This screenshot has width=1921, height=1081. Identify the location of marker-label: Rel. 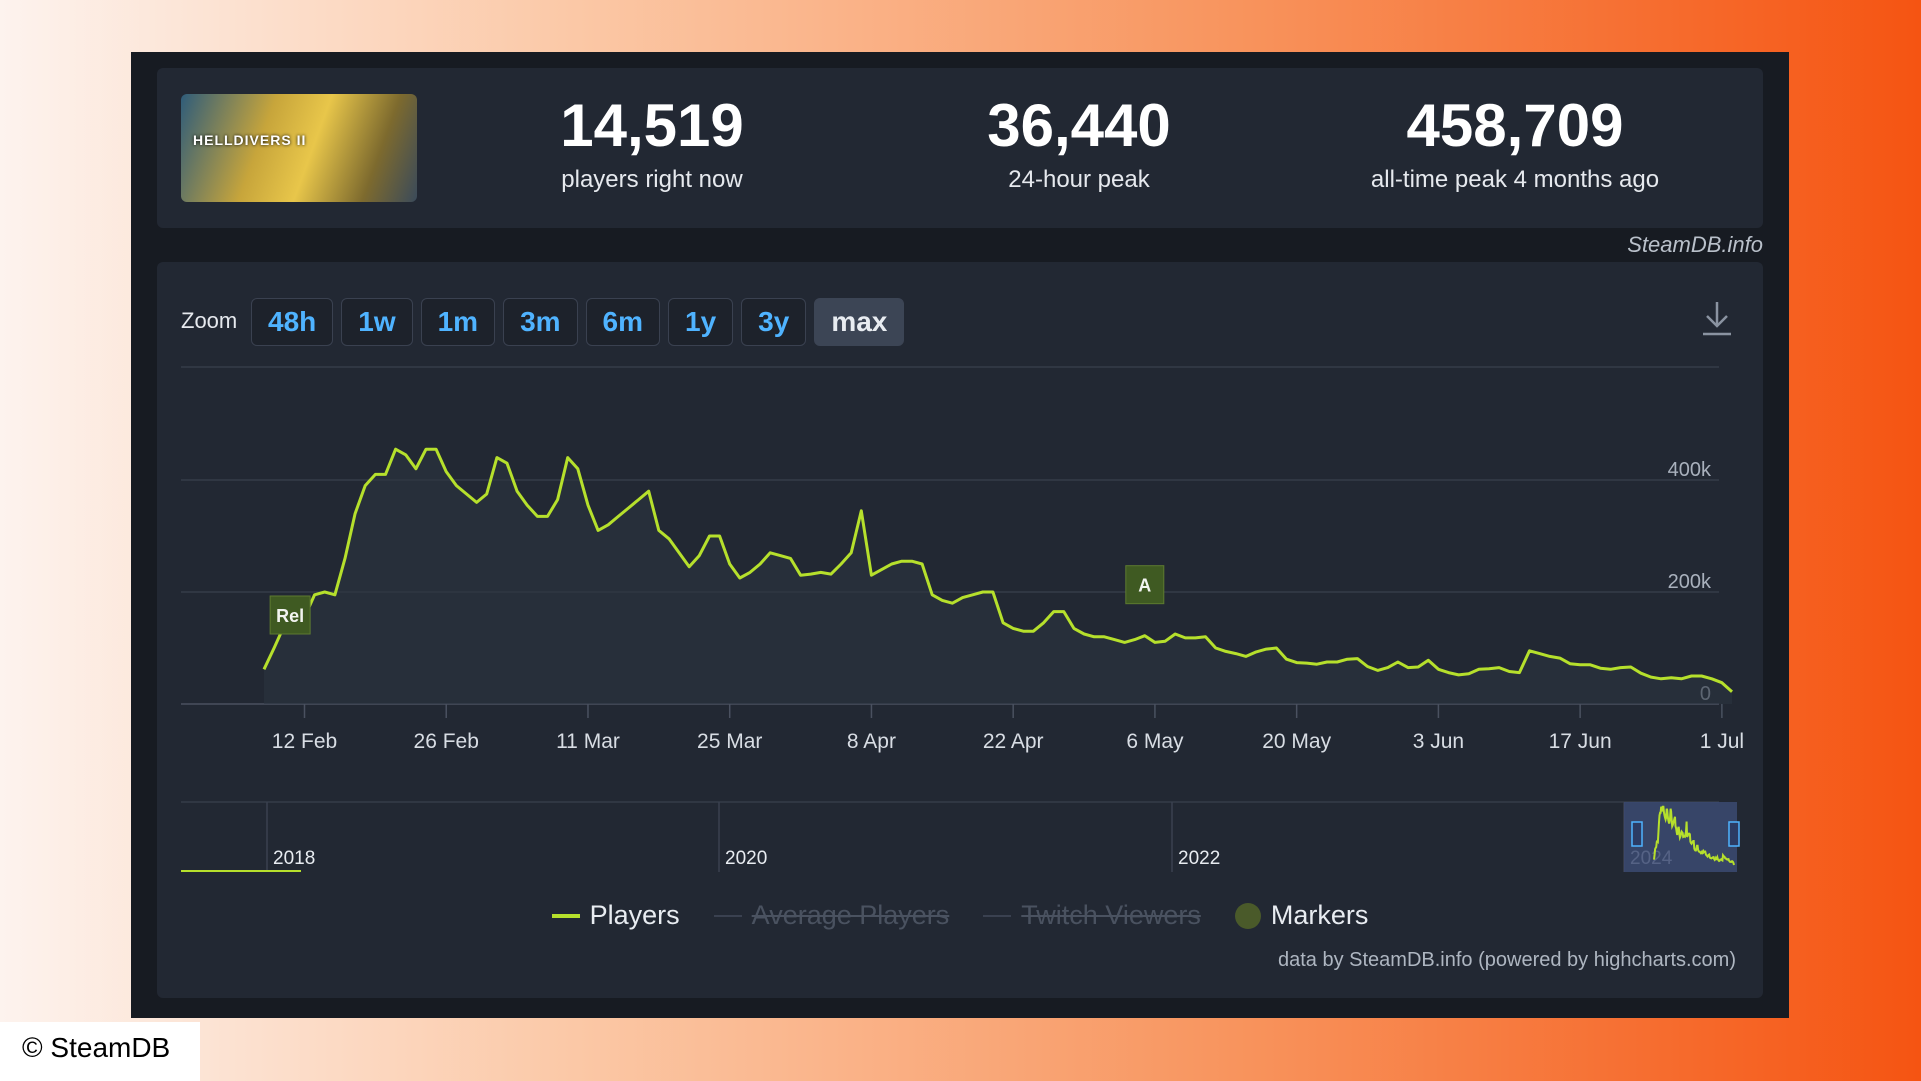
(290, 616).